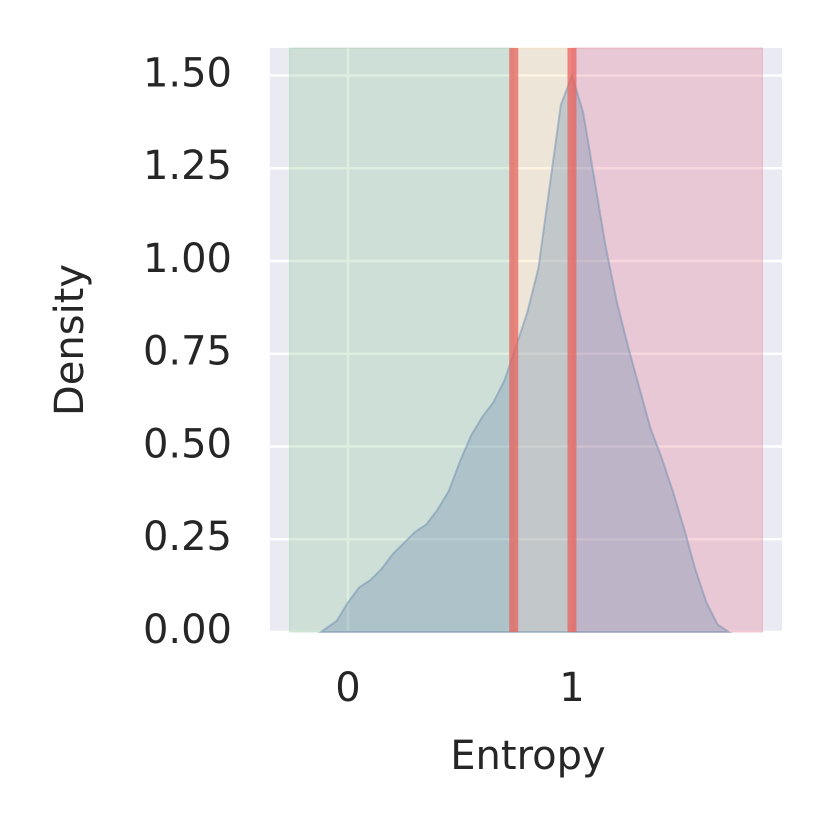 This screenshot has width=832, height=836. I want to click on x-tick-label: 0, so click(347, 688).